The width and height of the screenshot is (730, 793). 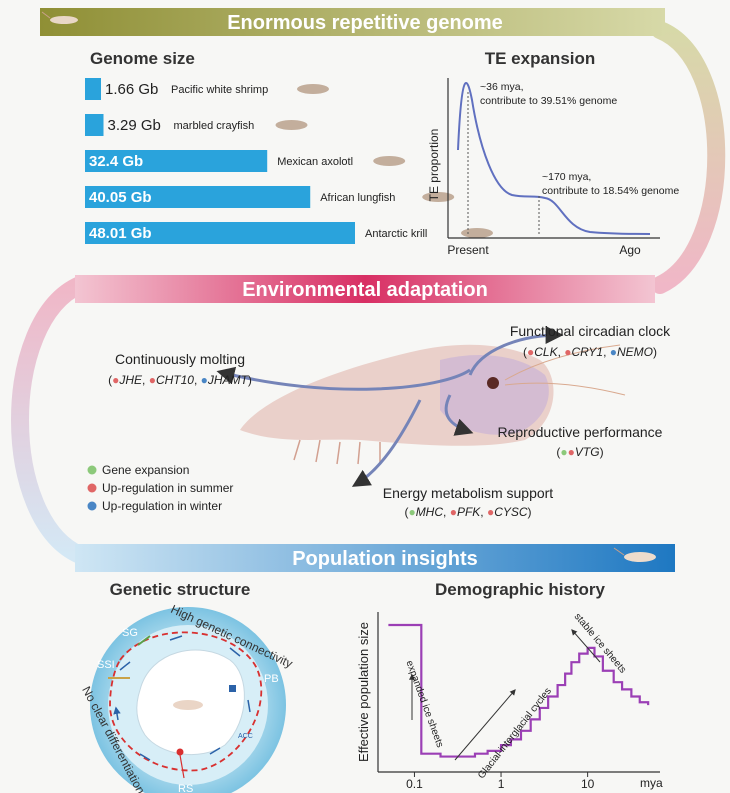 I want to click on gene-list-text: (●CLK, ●CRY1, ●NEMO), so click(x=590, y=352).